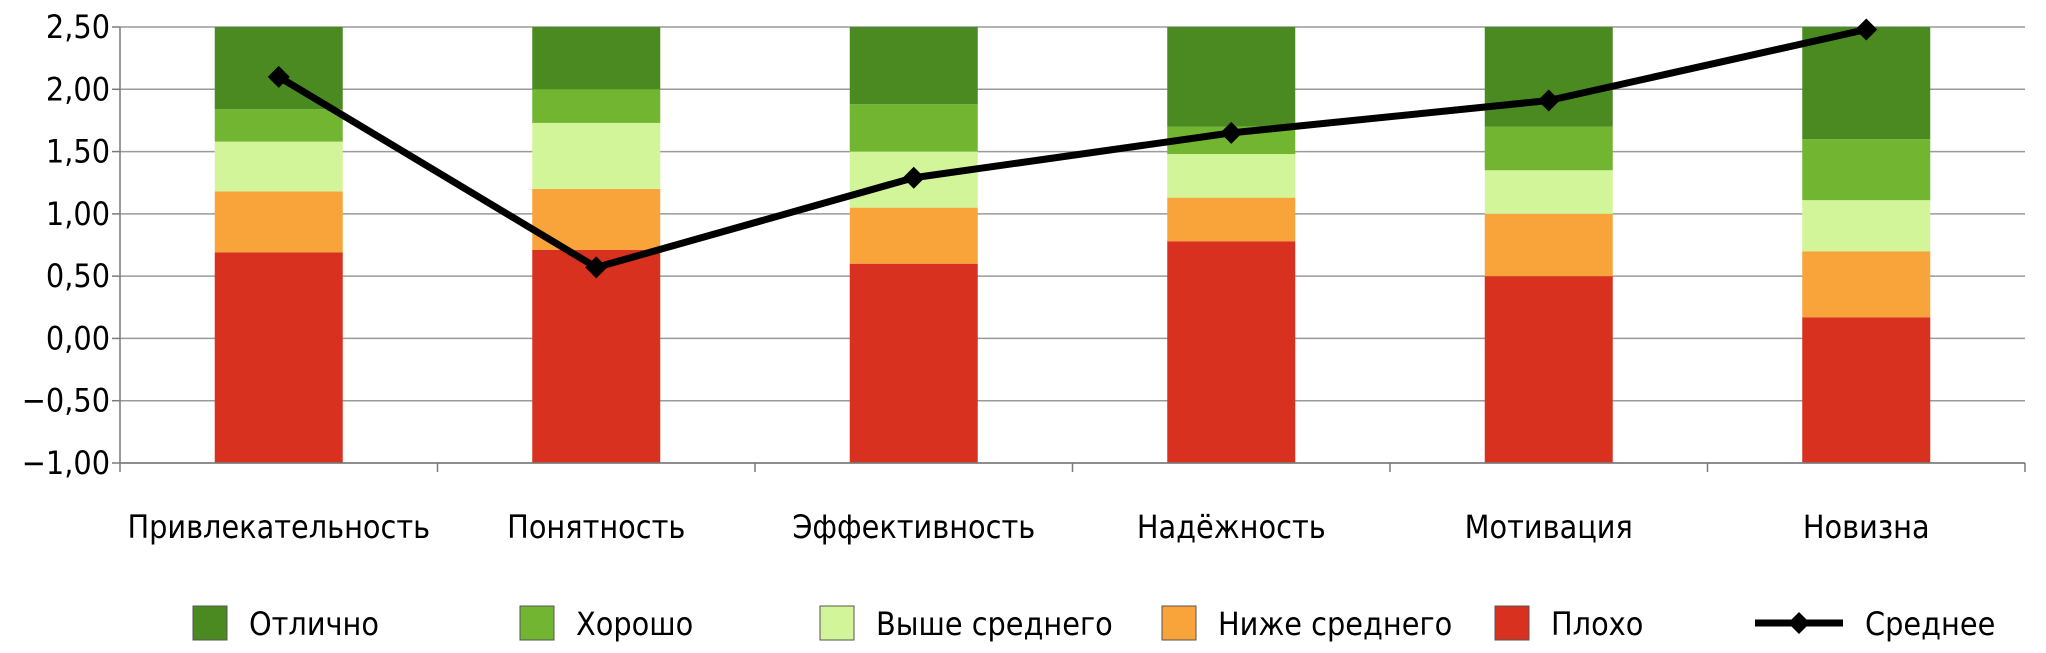 This screenshot has width=2046, height=653. Describe the element at coordinates (994, 624) in the screenshot. I see `legend-label: Выше среднего` at that location.